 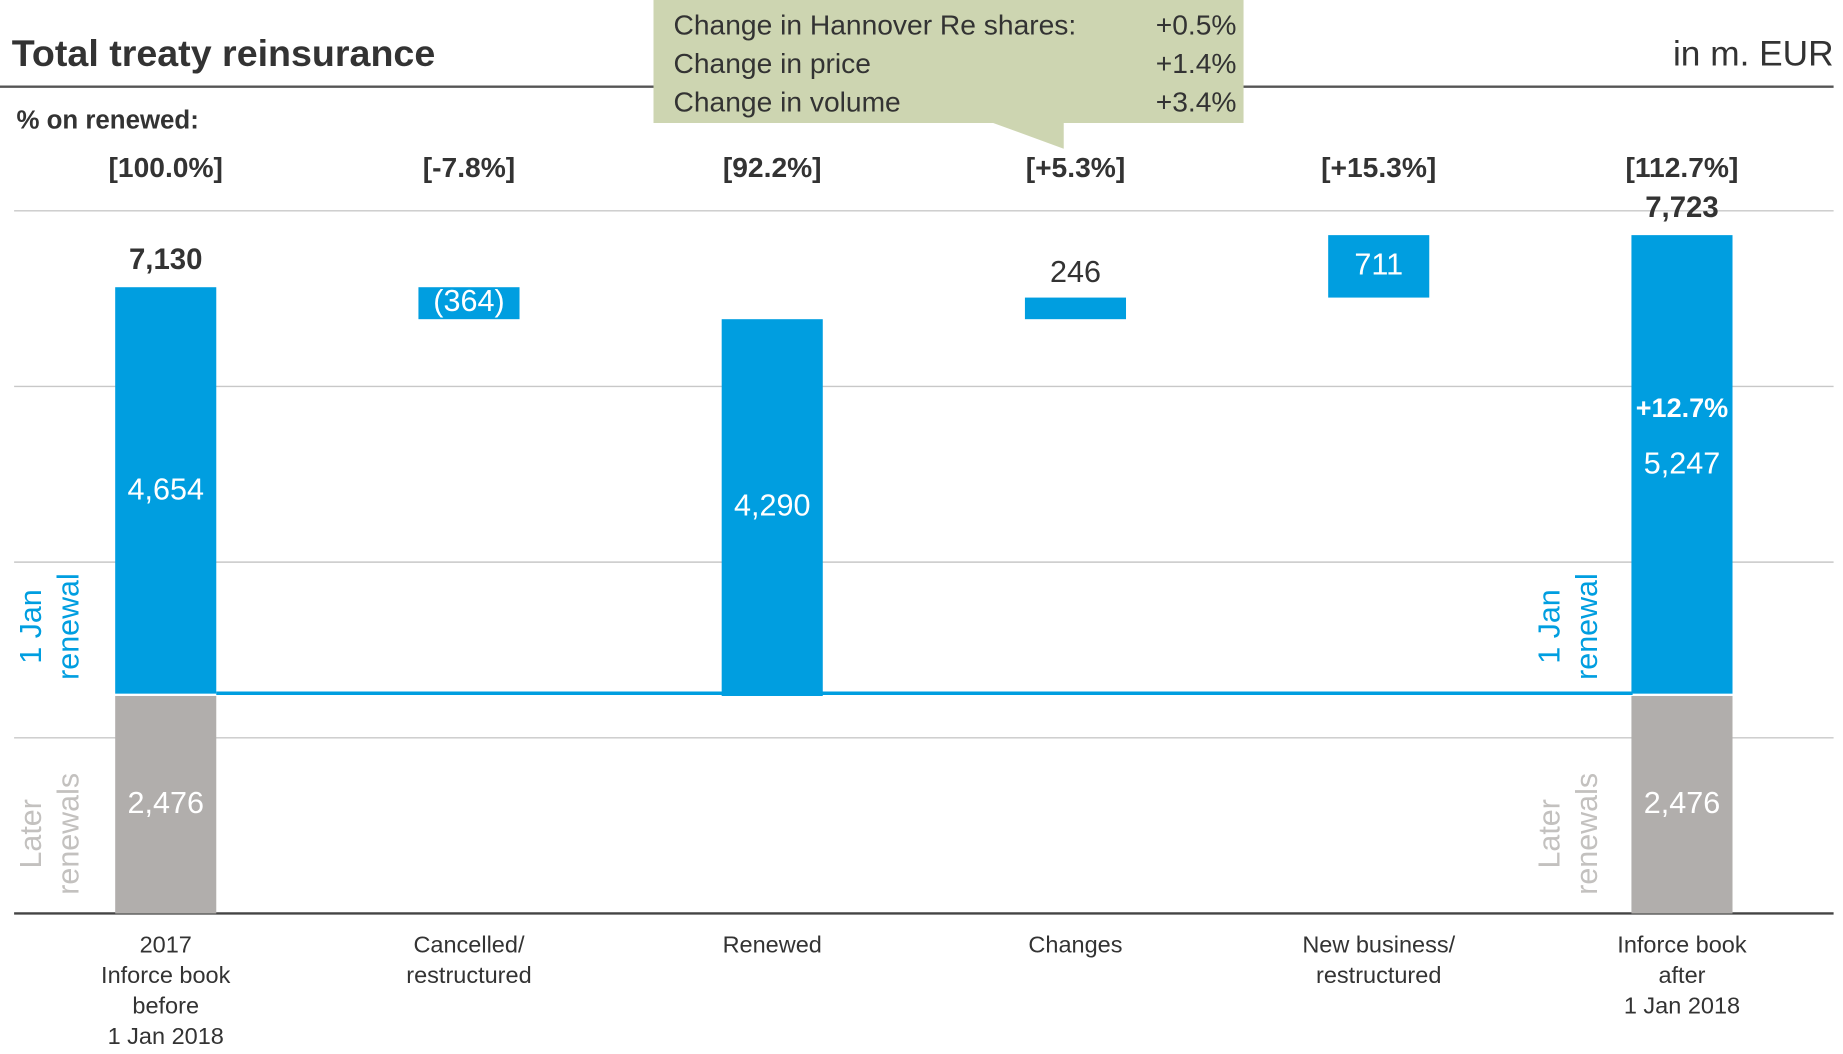 What do you see at coordinates (786, 102) in the screenshot?
I see `callout-label: Change in volume` at bounding box center [786, 102].